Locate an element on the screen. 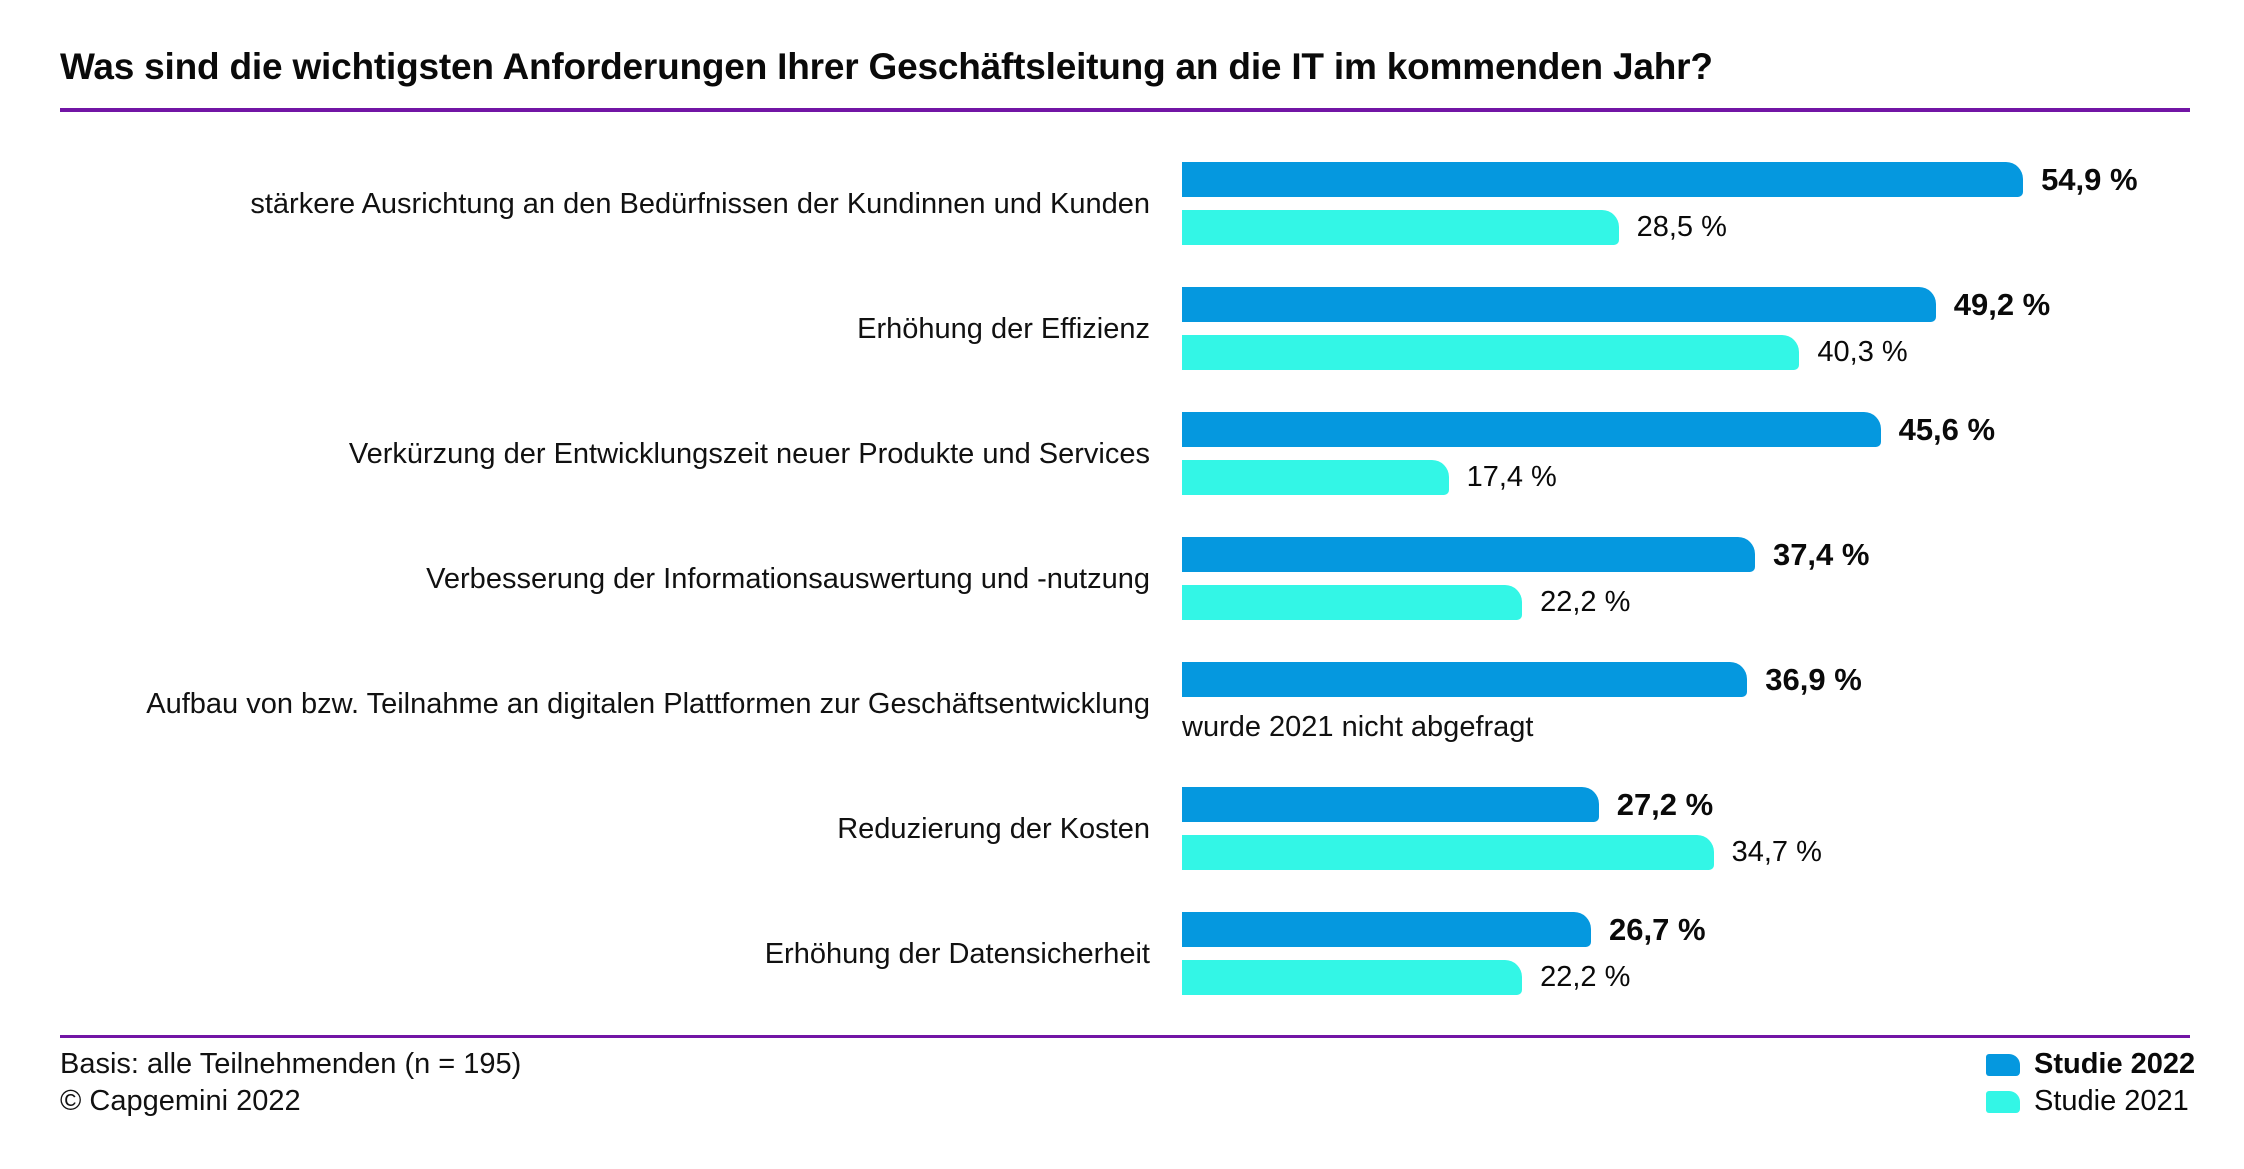 This screenshot has height=1169, width=2244. legend-swatch-2022-icon is located at coordinates (2003, 1064).